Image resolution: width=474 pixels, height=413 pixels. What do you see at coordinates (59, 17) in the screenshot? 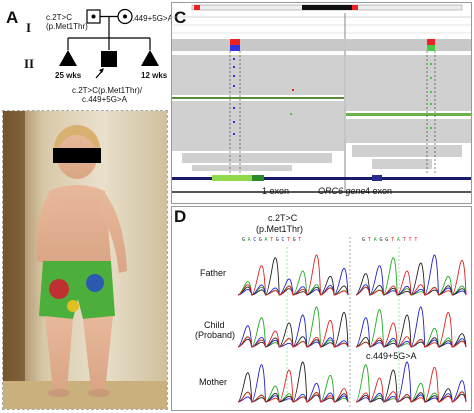
I see `father-mutation-line1: c.2T>C` at bounding box center [59, 17].